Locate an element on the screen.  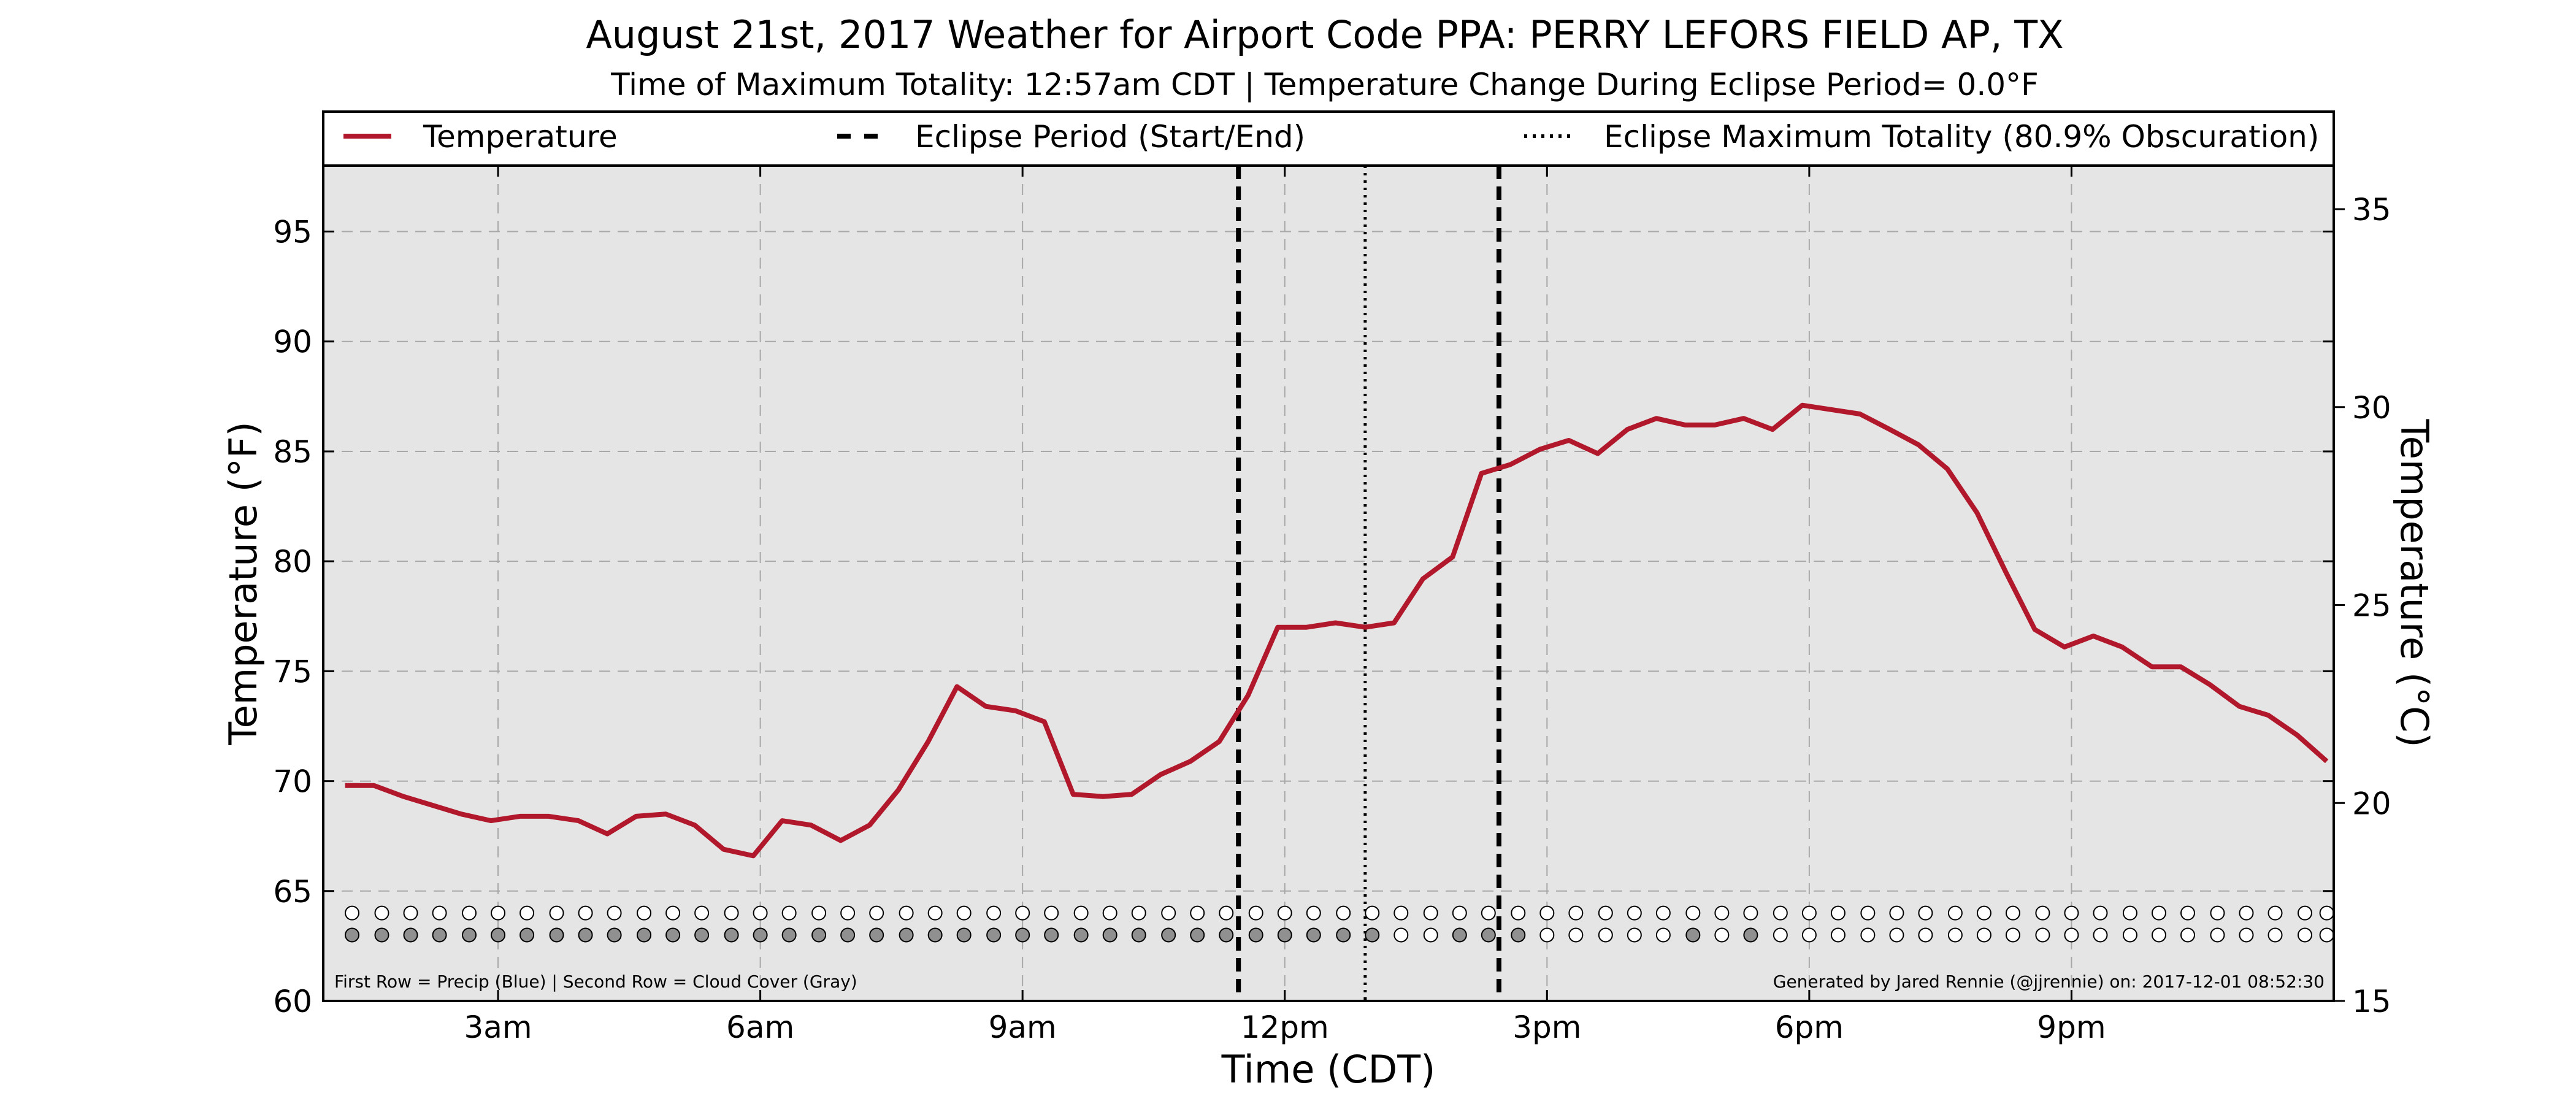
y-tick-label-left: 65 is located at coordinates (292, 892).